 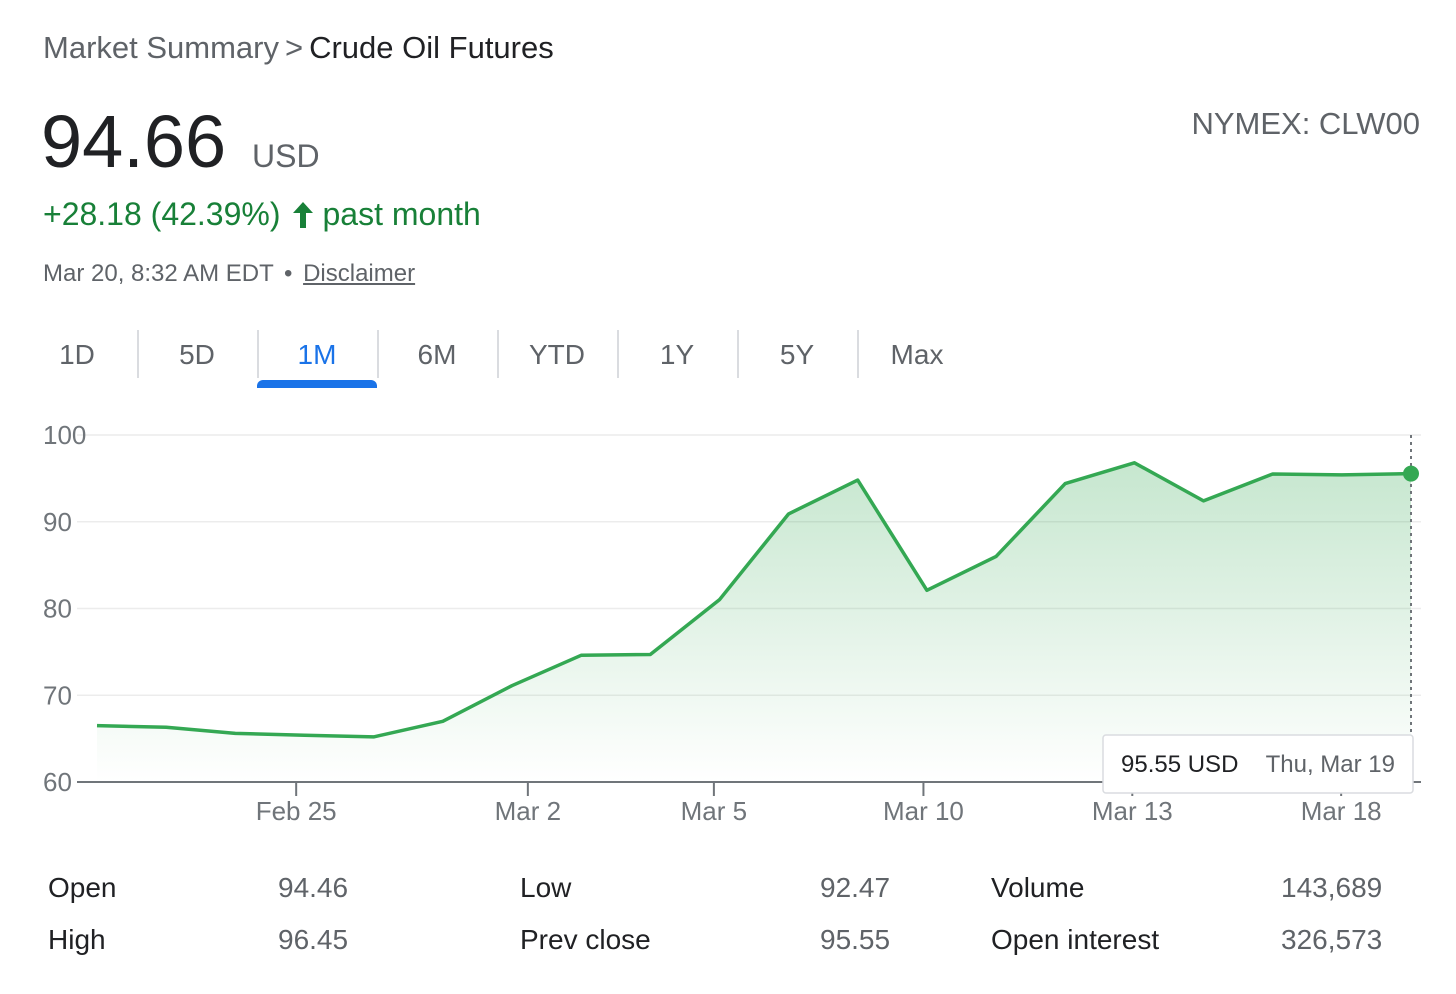 What do you see at coordinates (546, 887) in the screenshot?
I see `stat-label: Low` at bounding box center [546, 887].